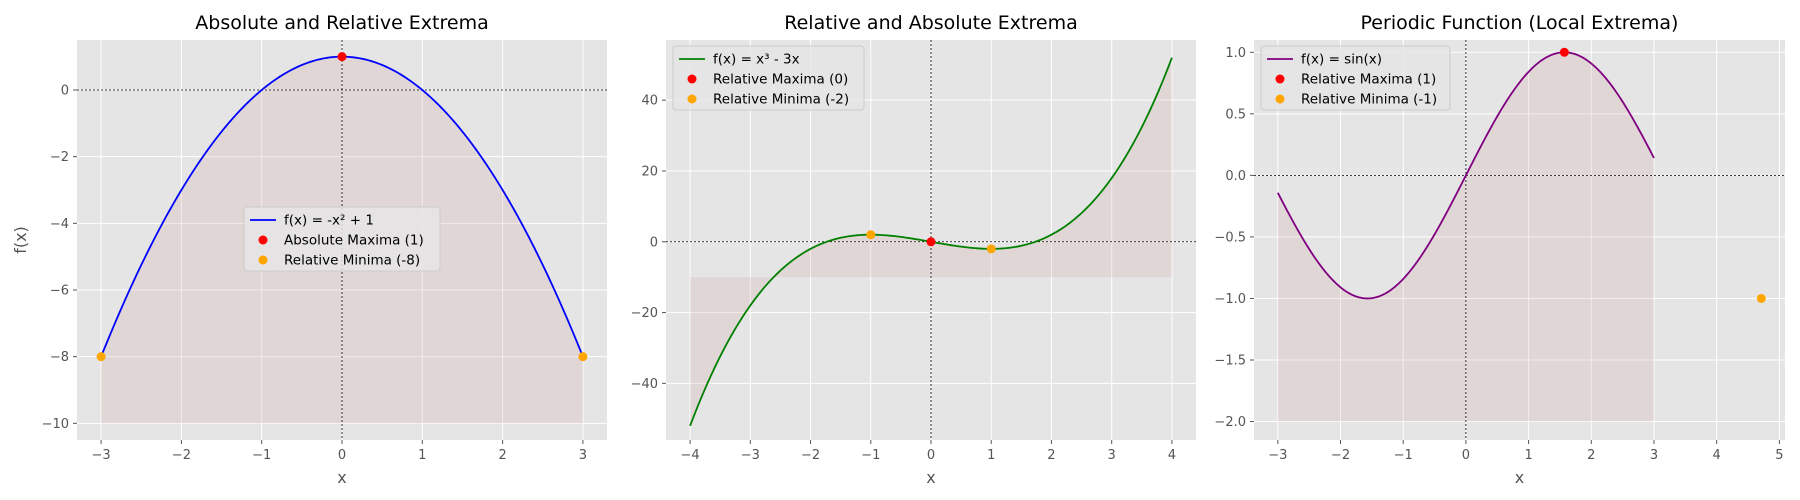 This screenshot has height=500, width=1800. What do you see at coordinates (649, 171) in the screenshot?
I see `y-tick-label: 20` at bounding box center [649, 171].